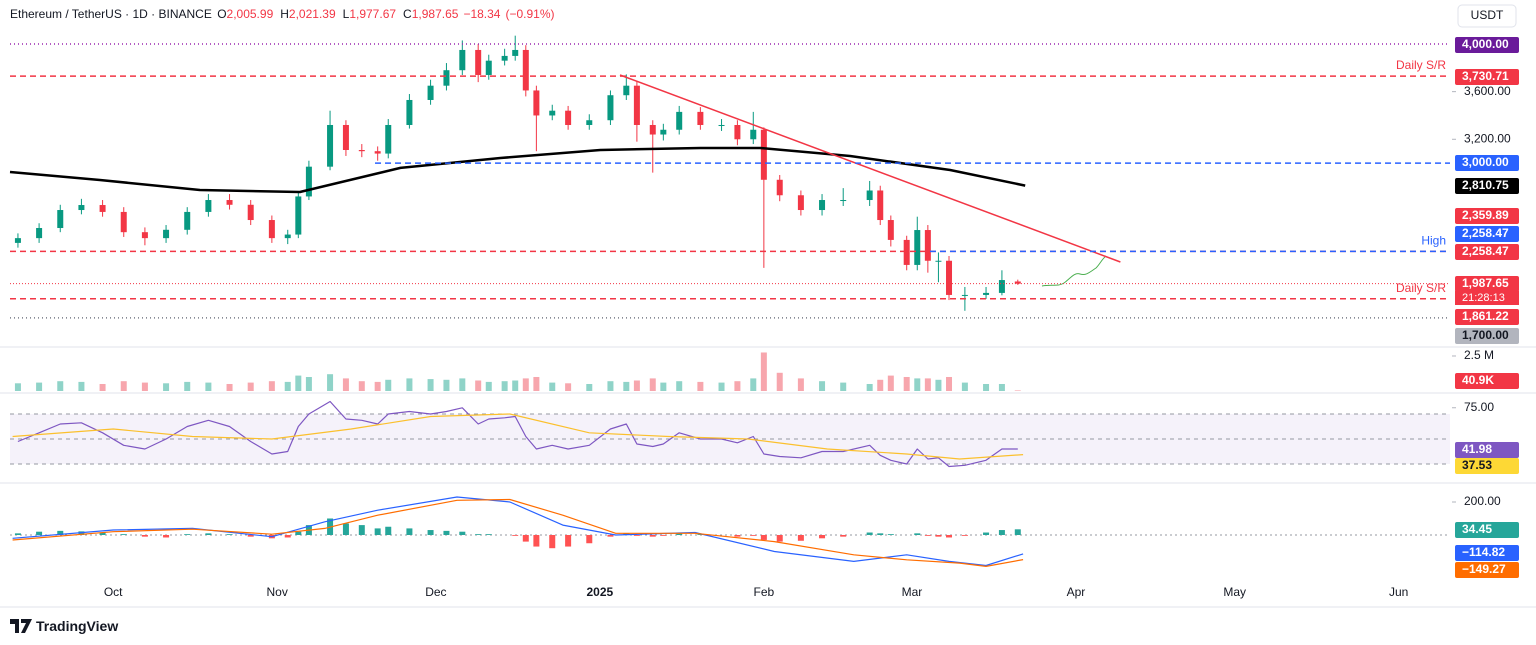 The image size is (1536, 645). What do you see at coordinates (1398, 592) in the screenshot?
I see `x-tick-label: Jun` at bounding box center [1398, 592].